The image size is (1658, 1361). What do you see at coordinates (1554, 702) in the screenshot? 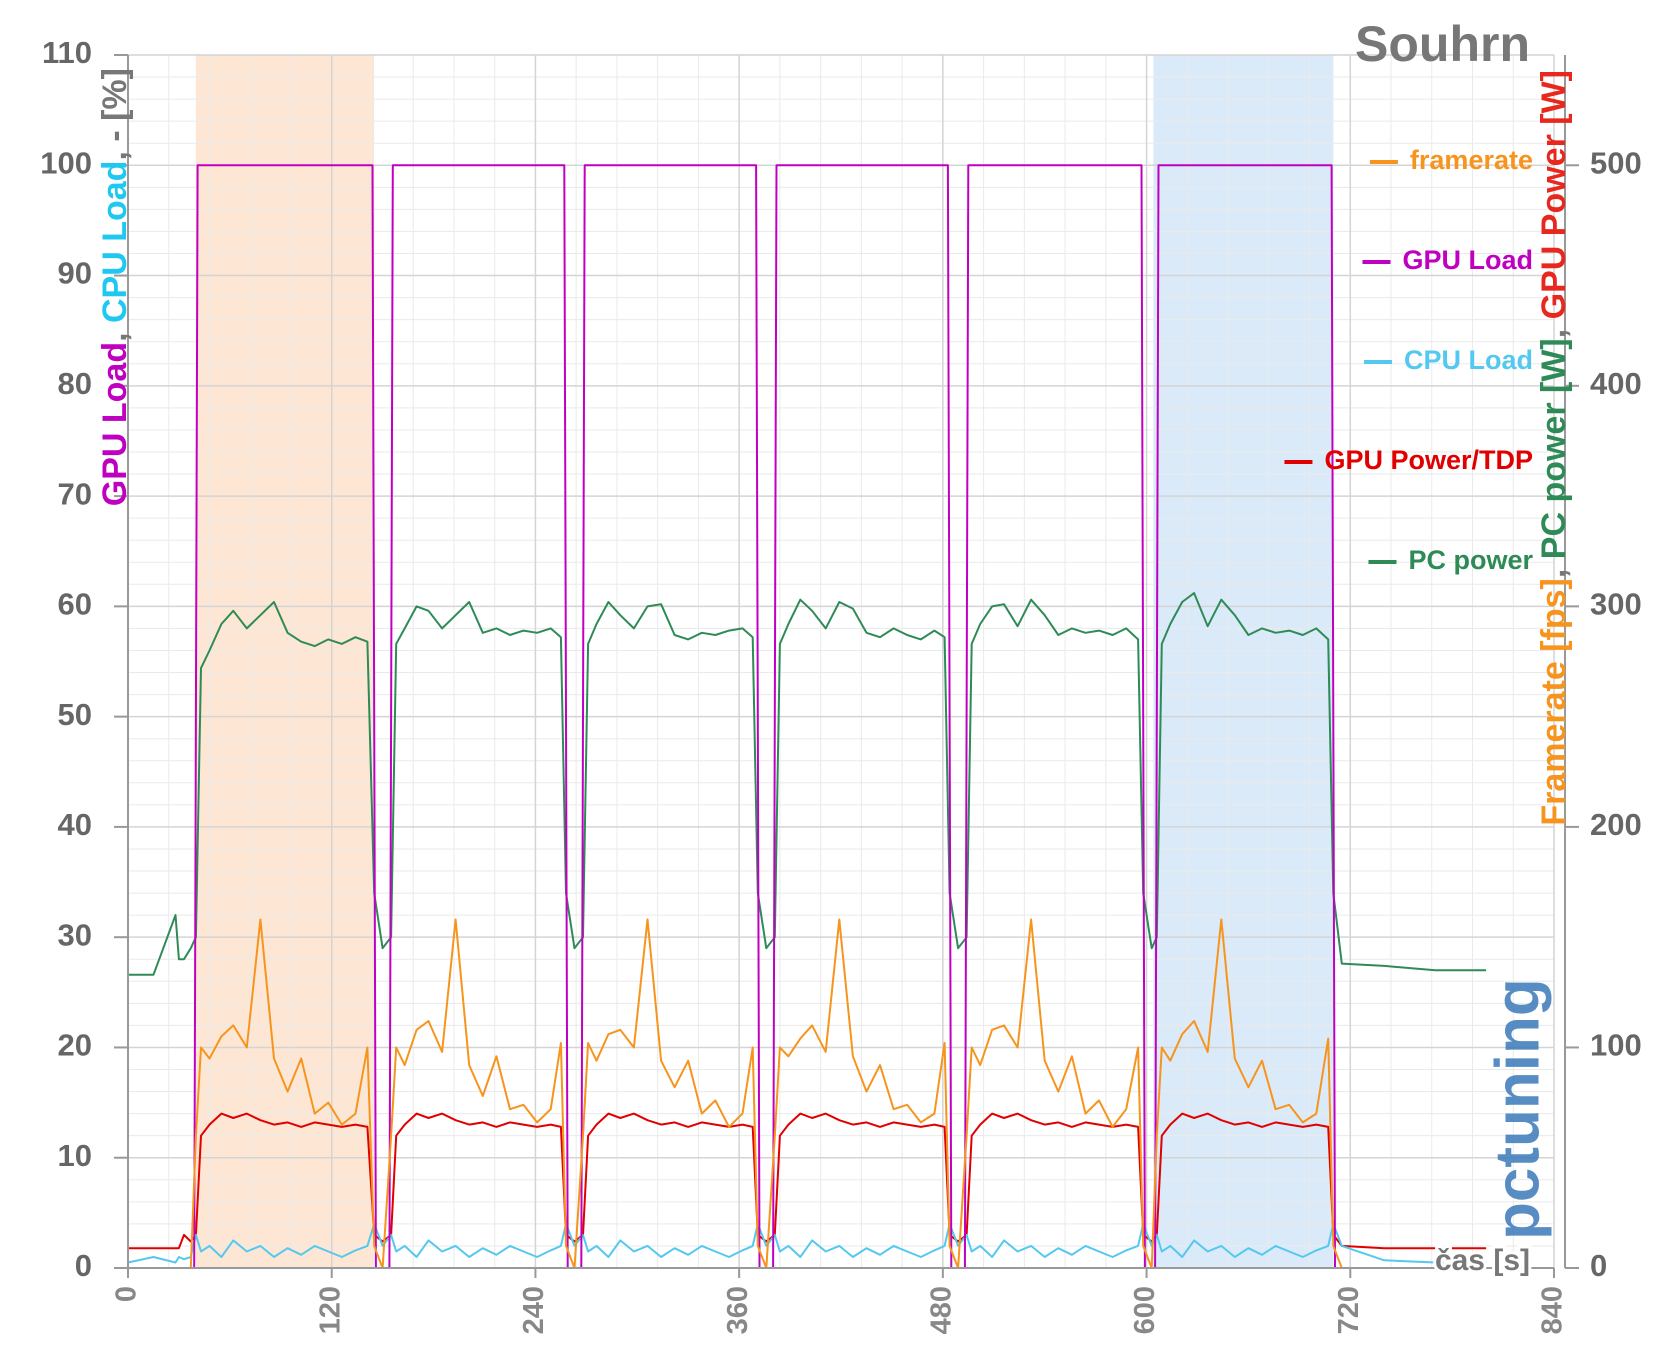
I see `y2-axis-title-part: Framerate [fps]` at bounding box center [1554, 702].